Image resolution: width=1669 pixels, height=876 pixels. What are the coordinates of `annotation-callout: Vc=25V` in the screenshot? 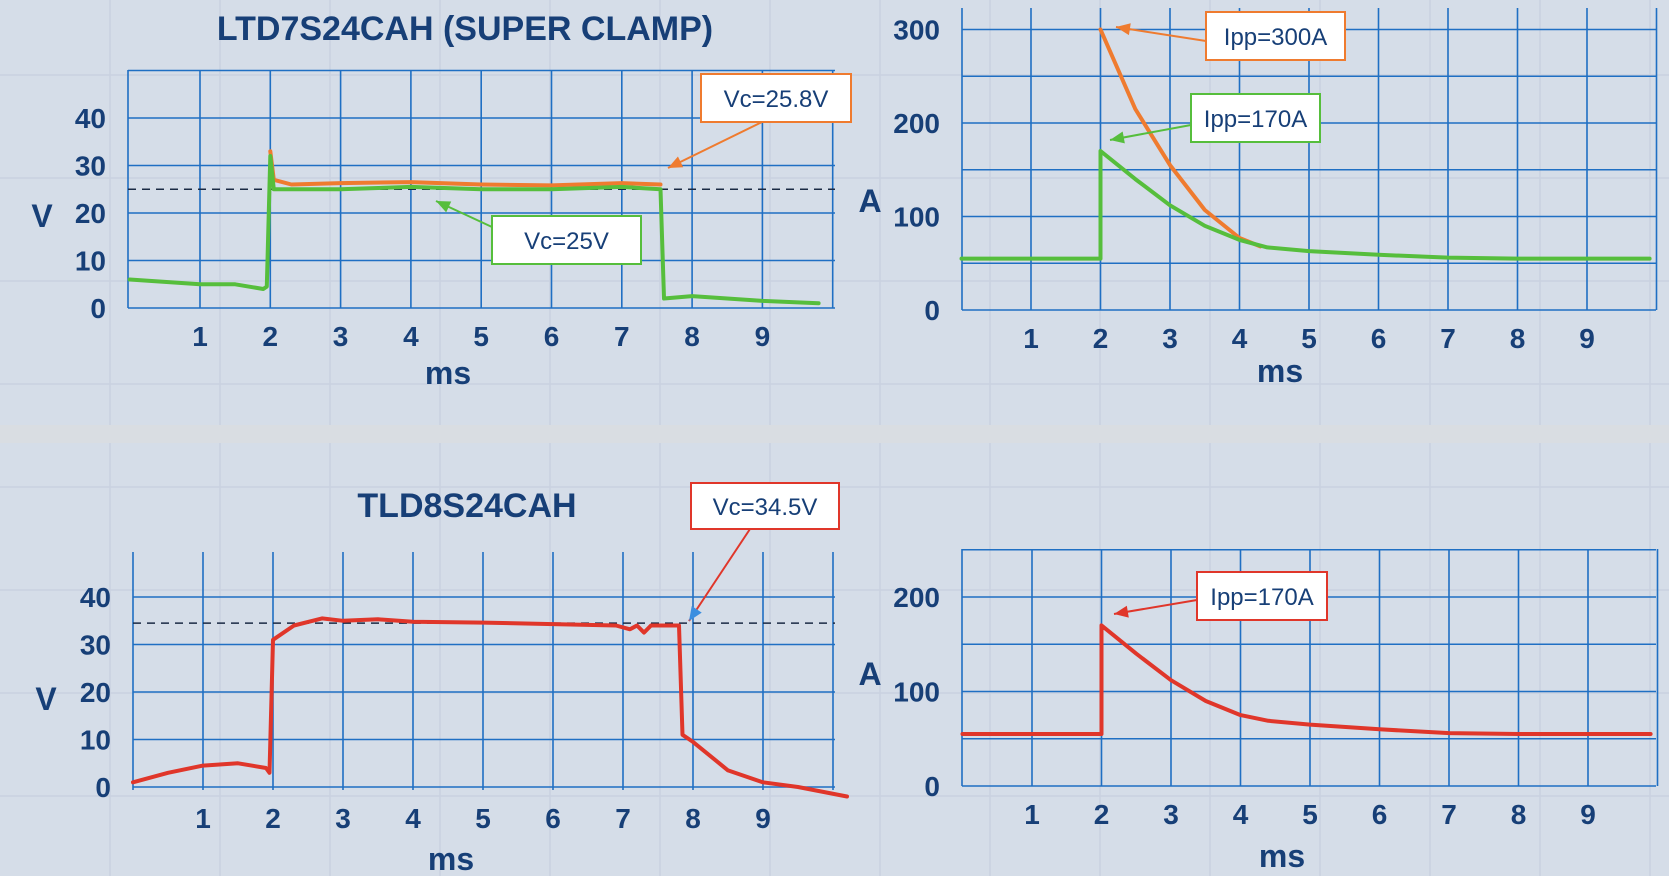 It's located at (538, 232).